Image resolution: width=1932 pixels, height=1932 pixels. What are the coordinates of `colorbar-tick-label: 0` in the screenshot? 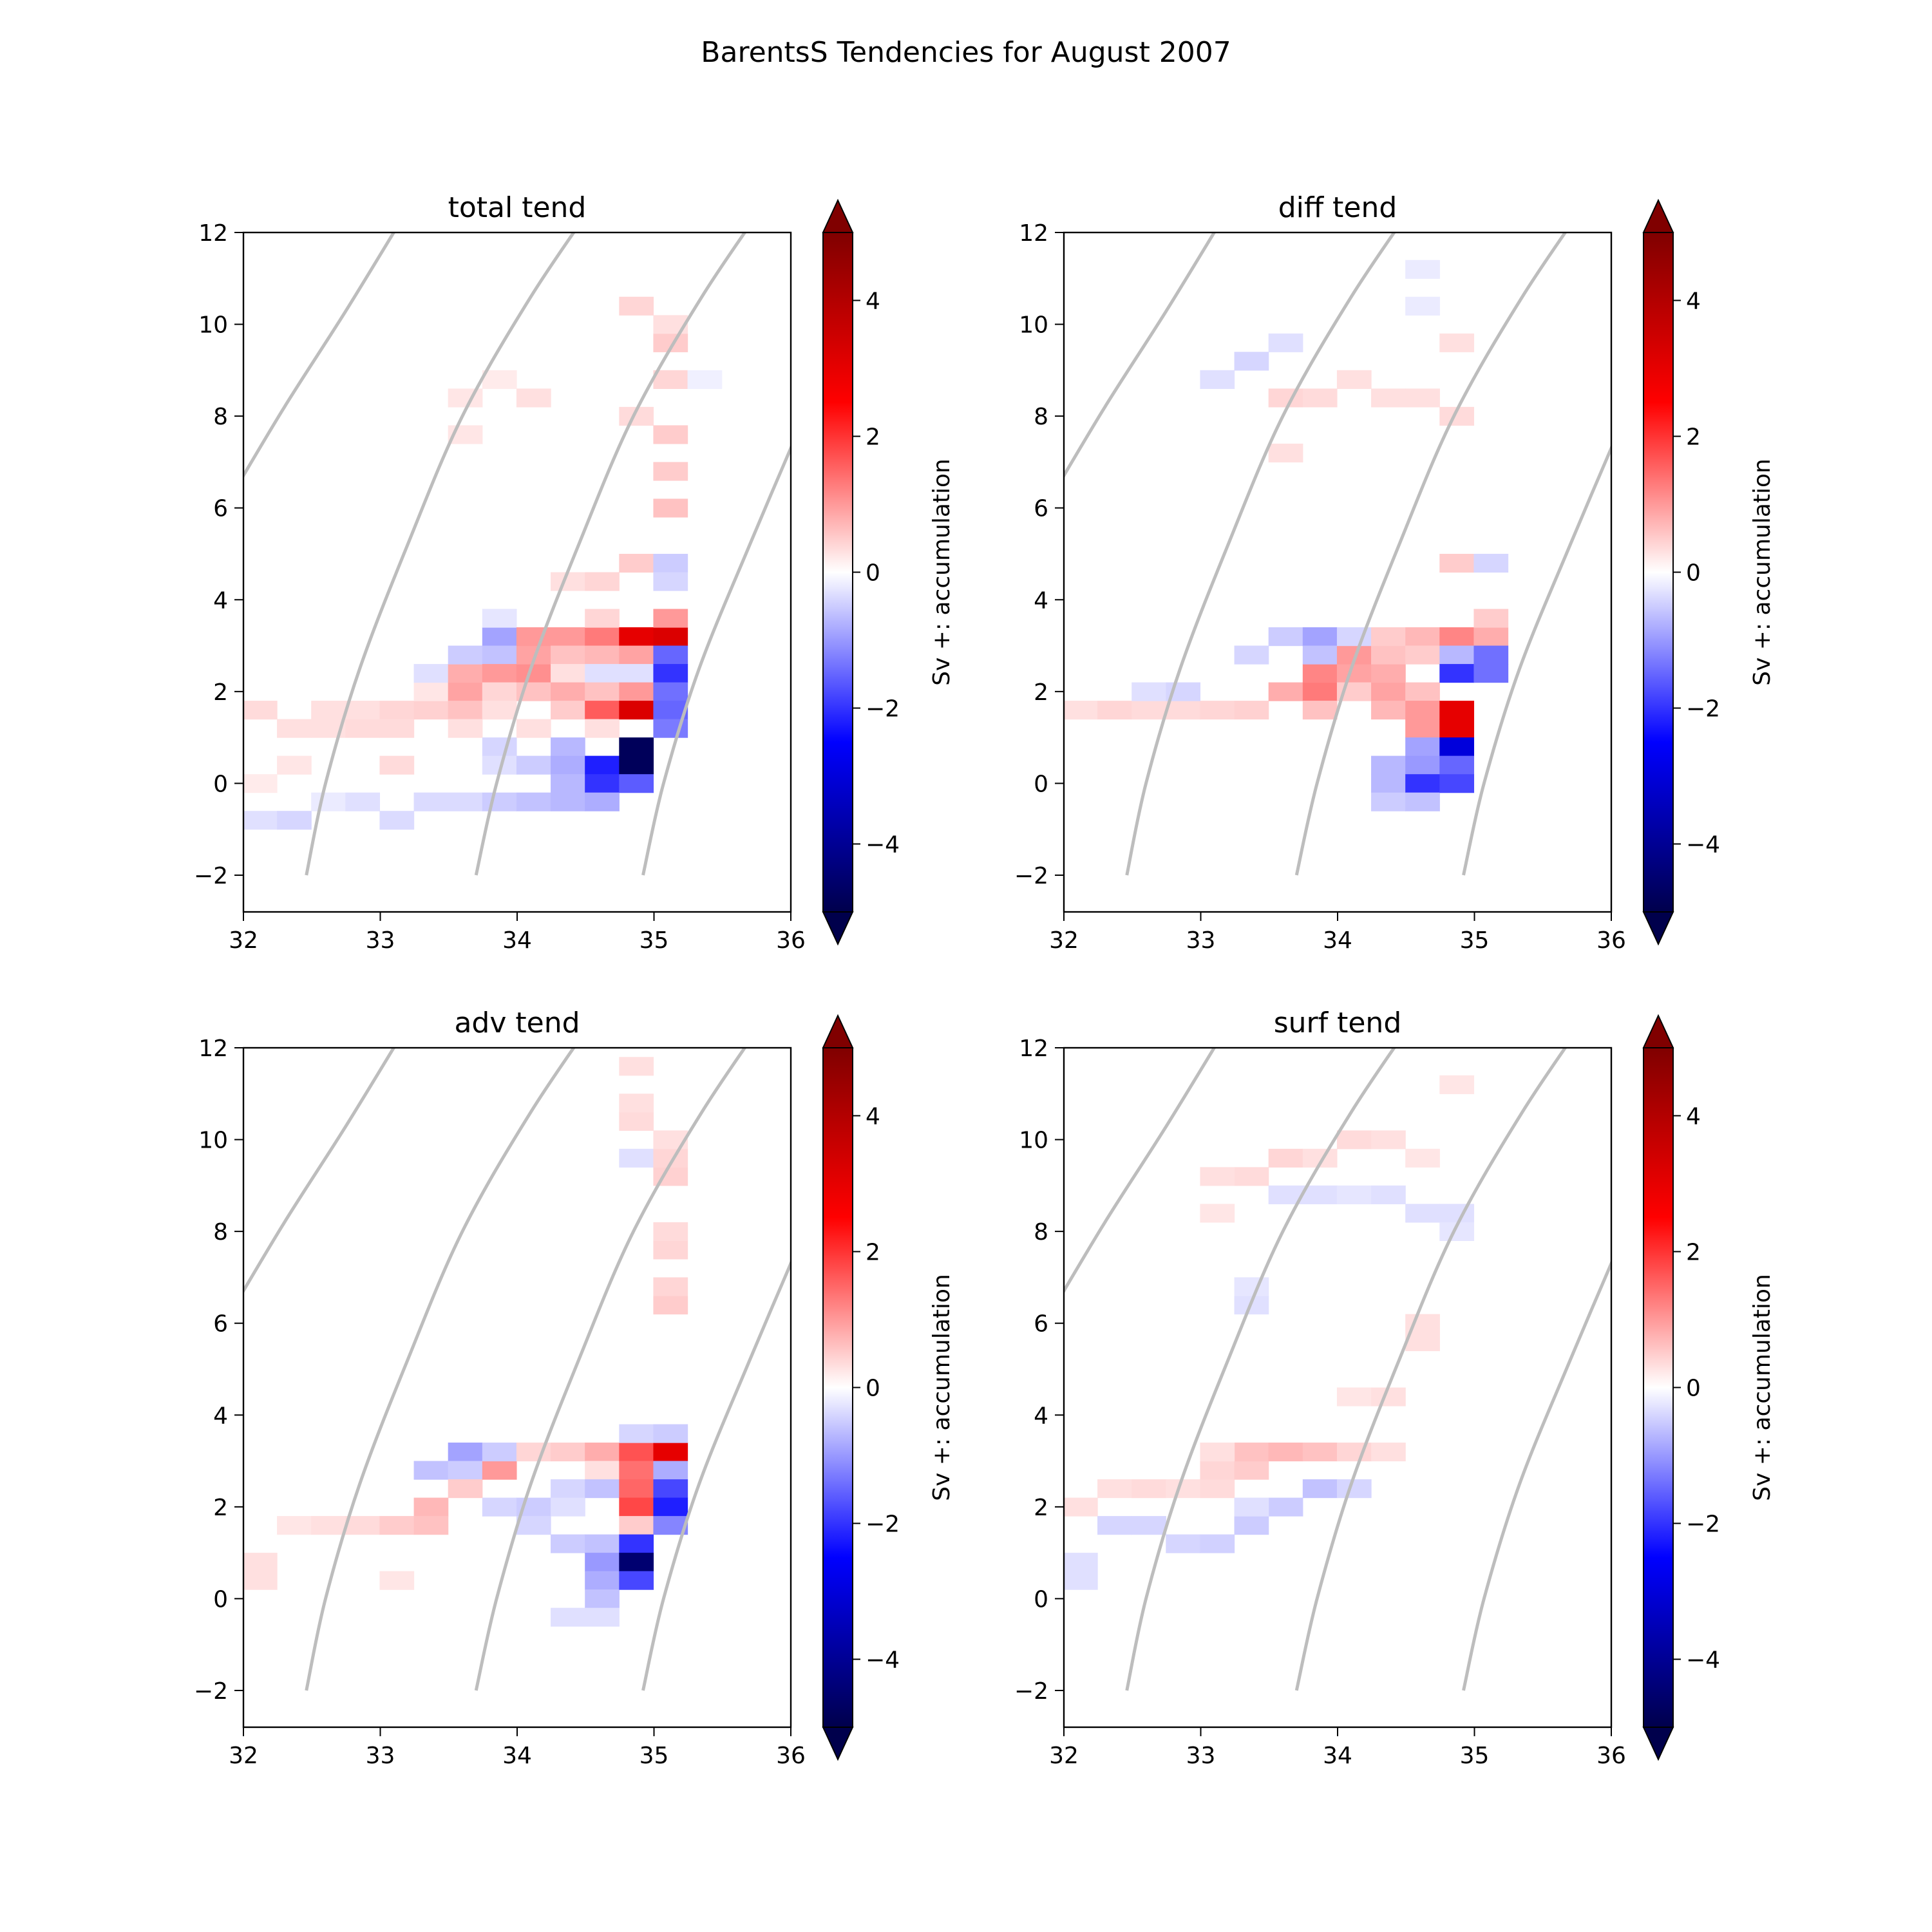 It's located at (1694, 573).